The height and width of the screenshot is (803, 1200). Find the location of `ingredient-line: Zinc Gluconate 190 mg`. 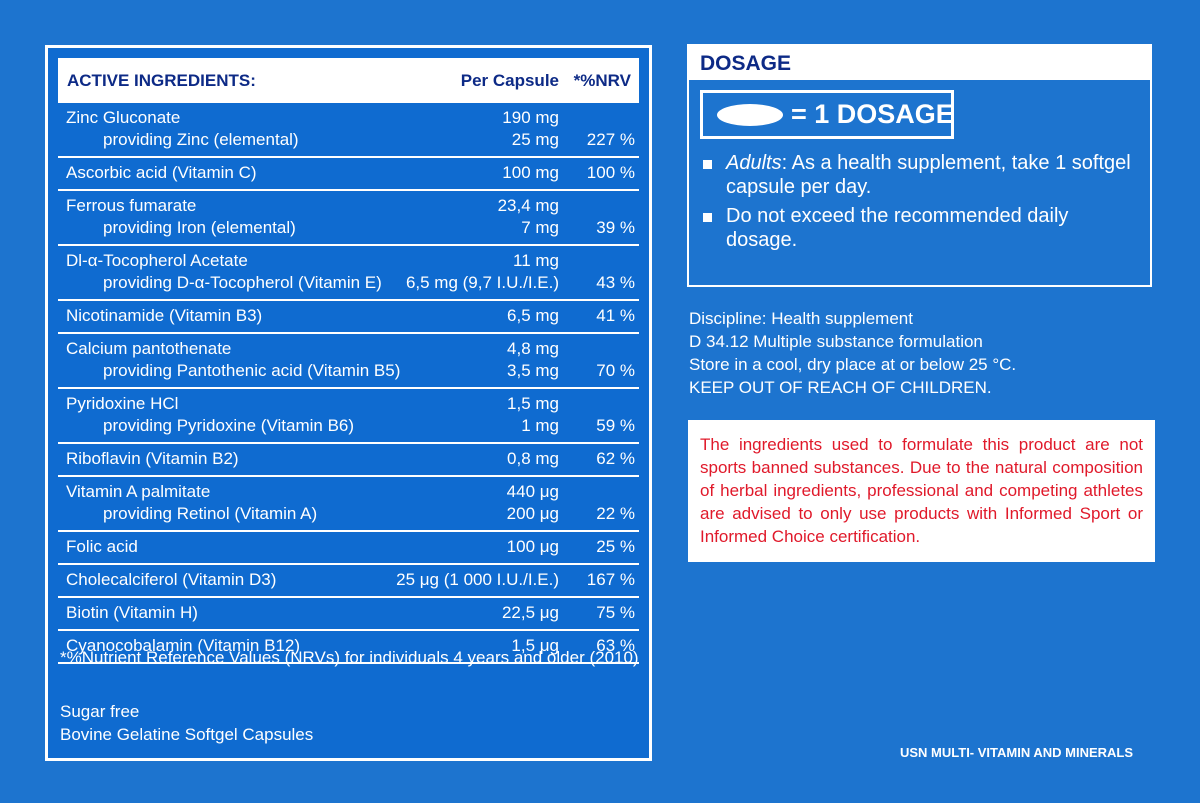

ingredient-line: Zinc Gluconate 190 mg is located at coordinates (348, 118).